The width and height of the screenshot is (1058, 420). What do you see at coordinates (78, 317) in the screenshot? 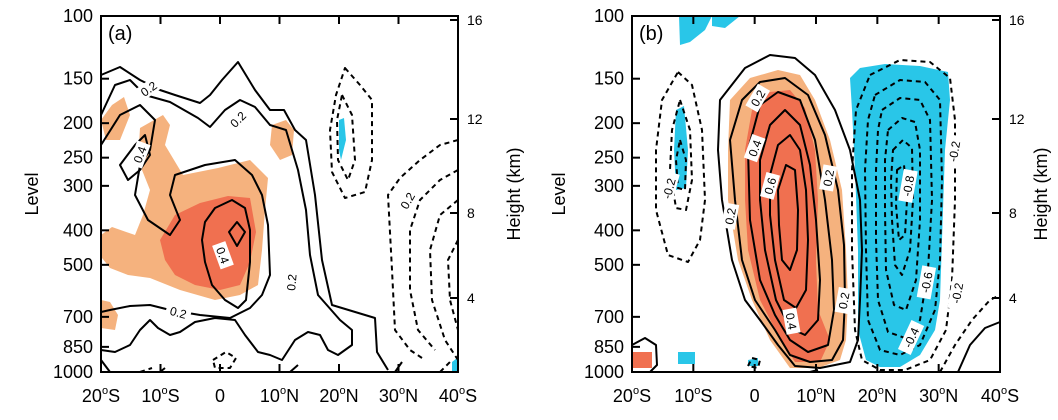
I see `panel-a-y-tick-label: 700` at bounding box center [78, 317].